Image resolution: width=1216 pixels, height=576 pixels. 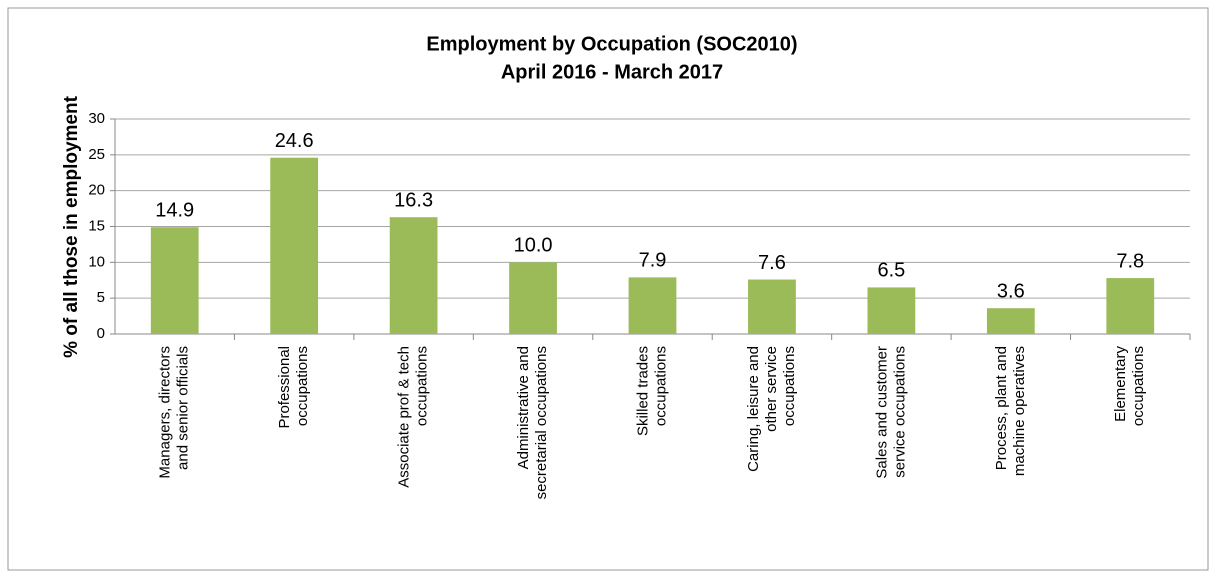 I want to click on x-tick-label: Associate prof & tech, so click(x=404, y=417).